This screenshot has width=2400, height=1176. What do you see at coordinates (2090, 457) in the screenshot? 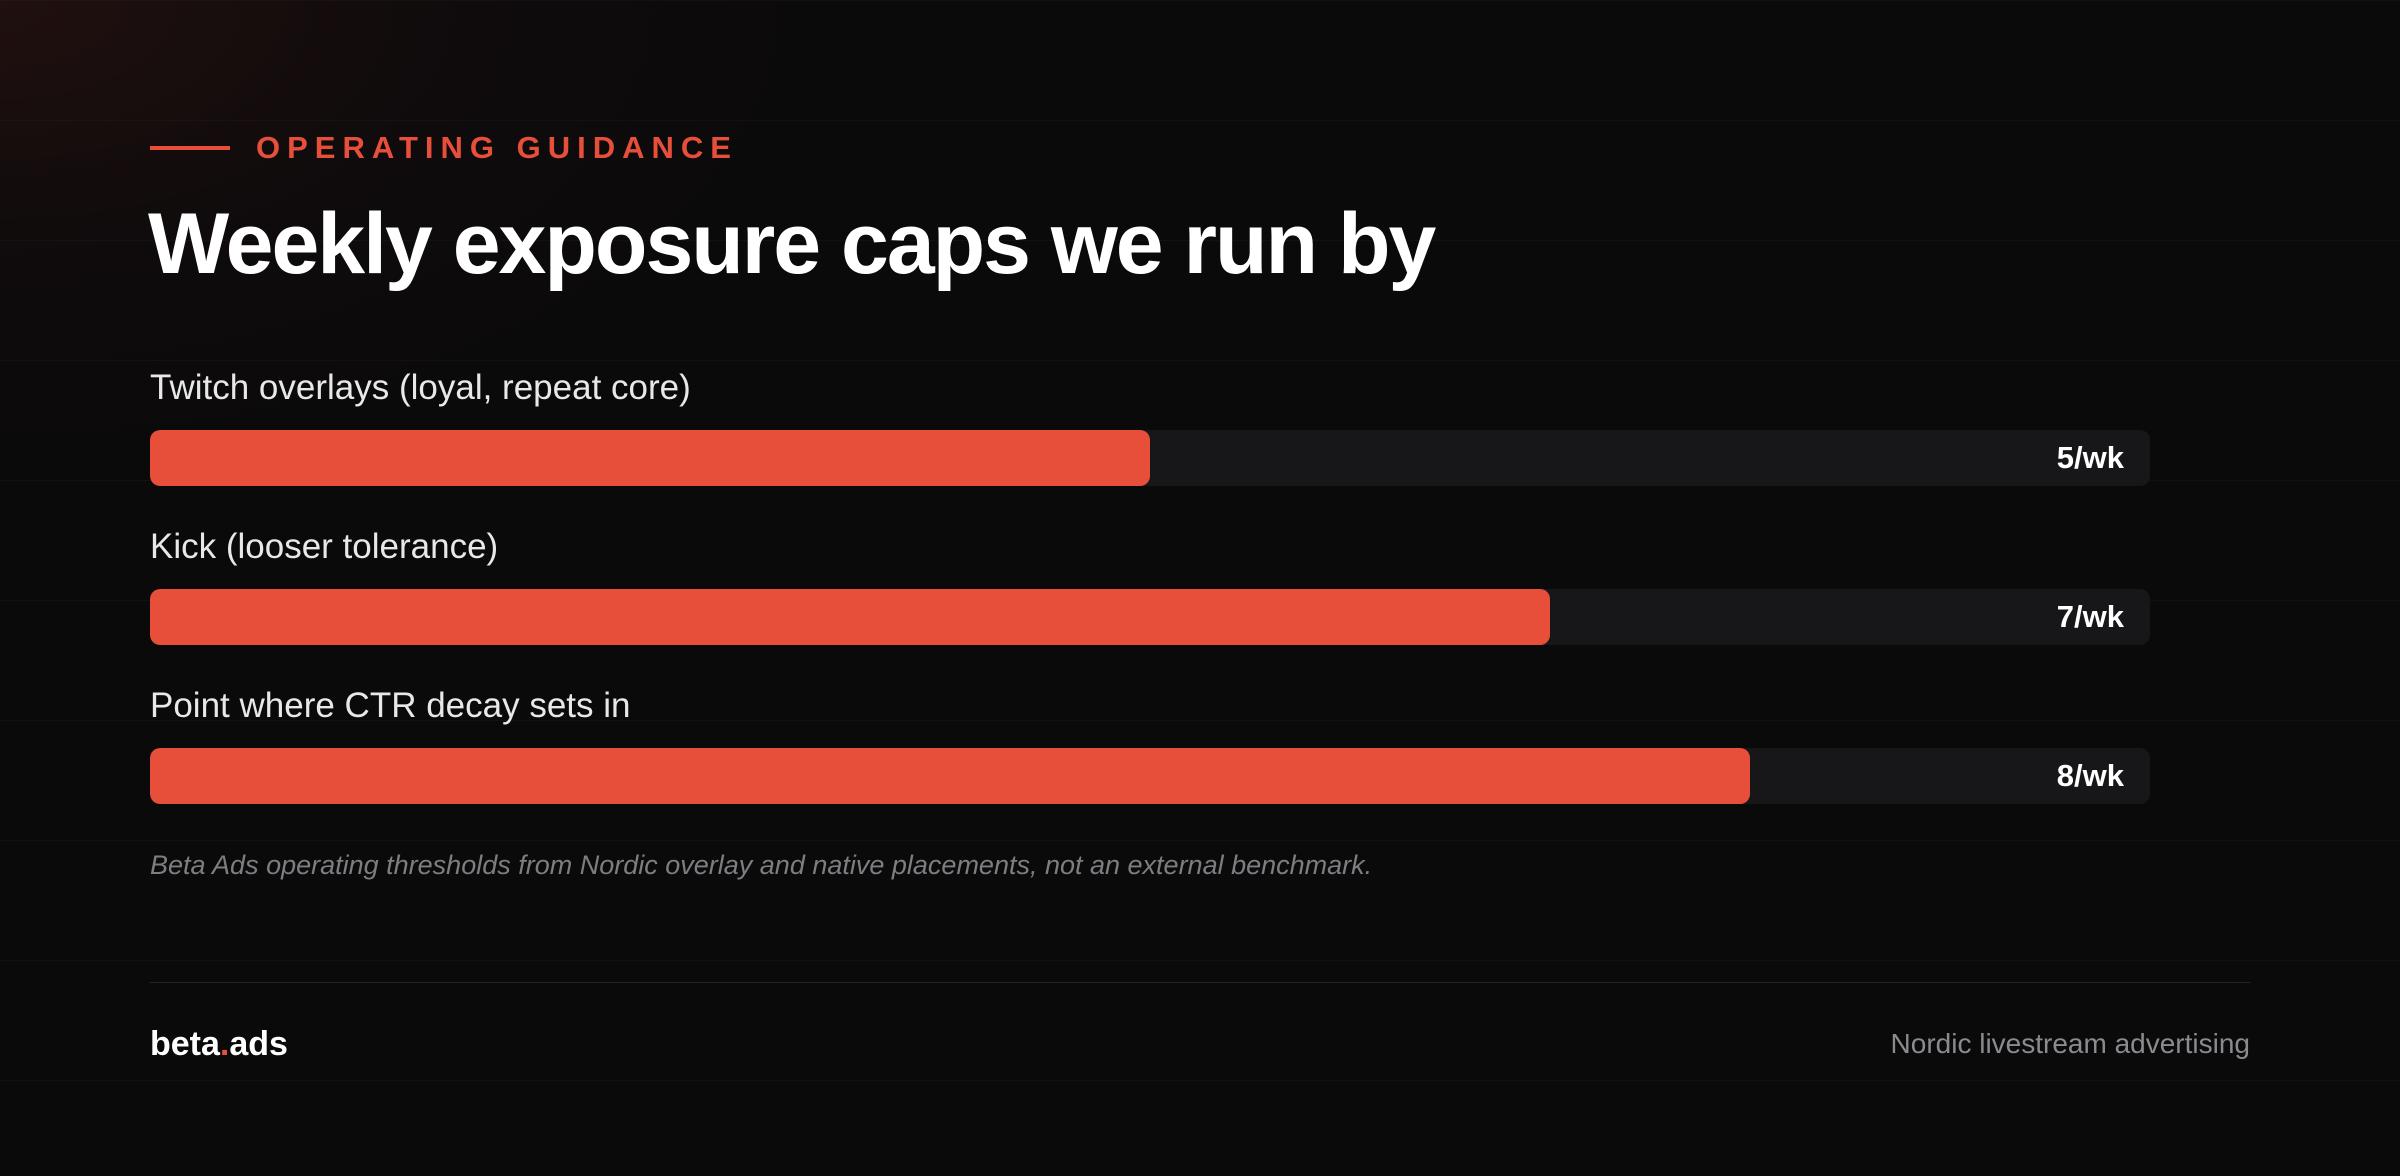
I see `bar-value-label: 5/wk` at bounding box center [2090, 457].